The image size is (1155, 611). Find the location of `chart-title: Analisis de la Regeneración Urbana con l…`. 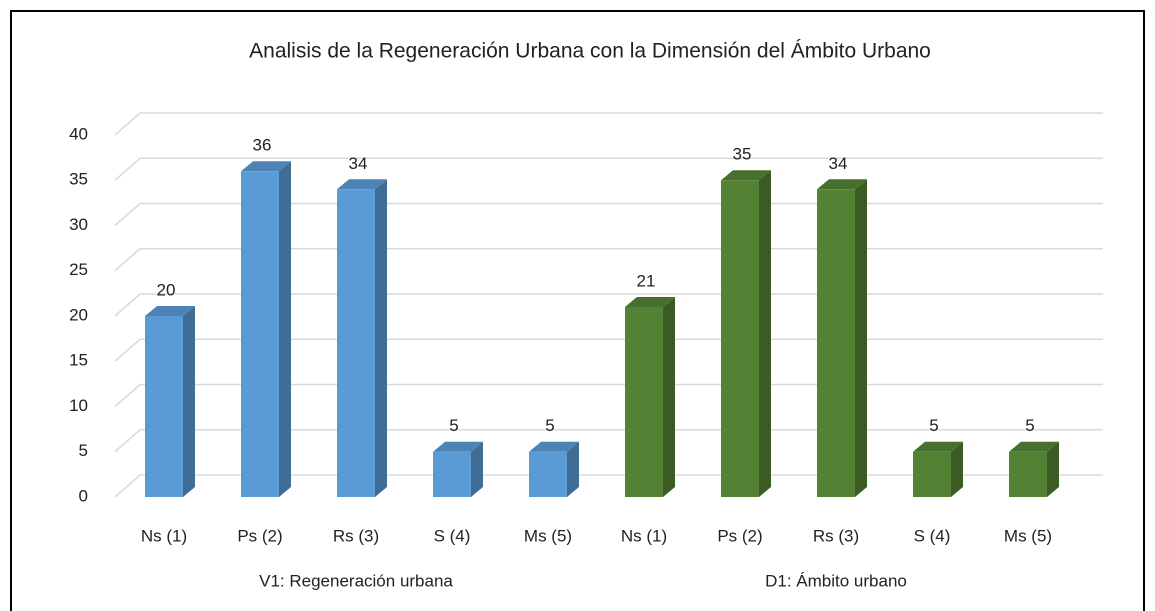

chart-title: Analisis de la Regeneración Urbana con l… is located at coordinates (590, 51).